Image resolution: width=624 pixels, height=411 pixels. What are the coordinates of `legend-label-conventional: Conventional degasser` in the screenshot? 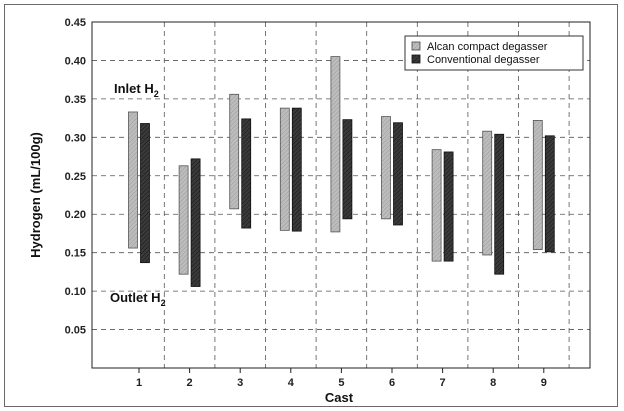 It's located at (483, 60).